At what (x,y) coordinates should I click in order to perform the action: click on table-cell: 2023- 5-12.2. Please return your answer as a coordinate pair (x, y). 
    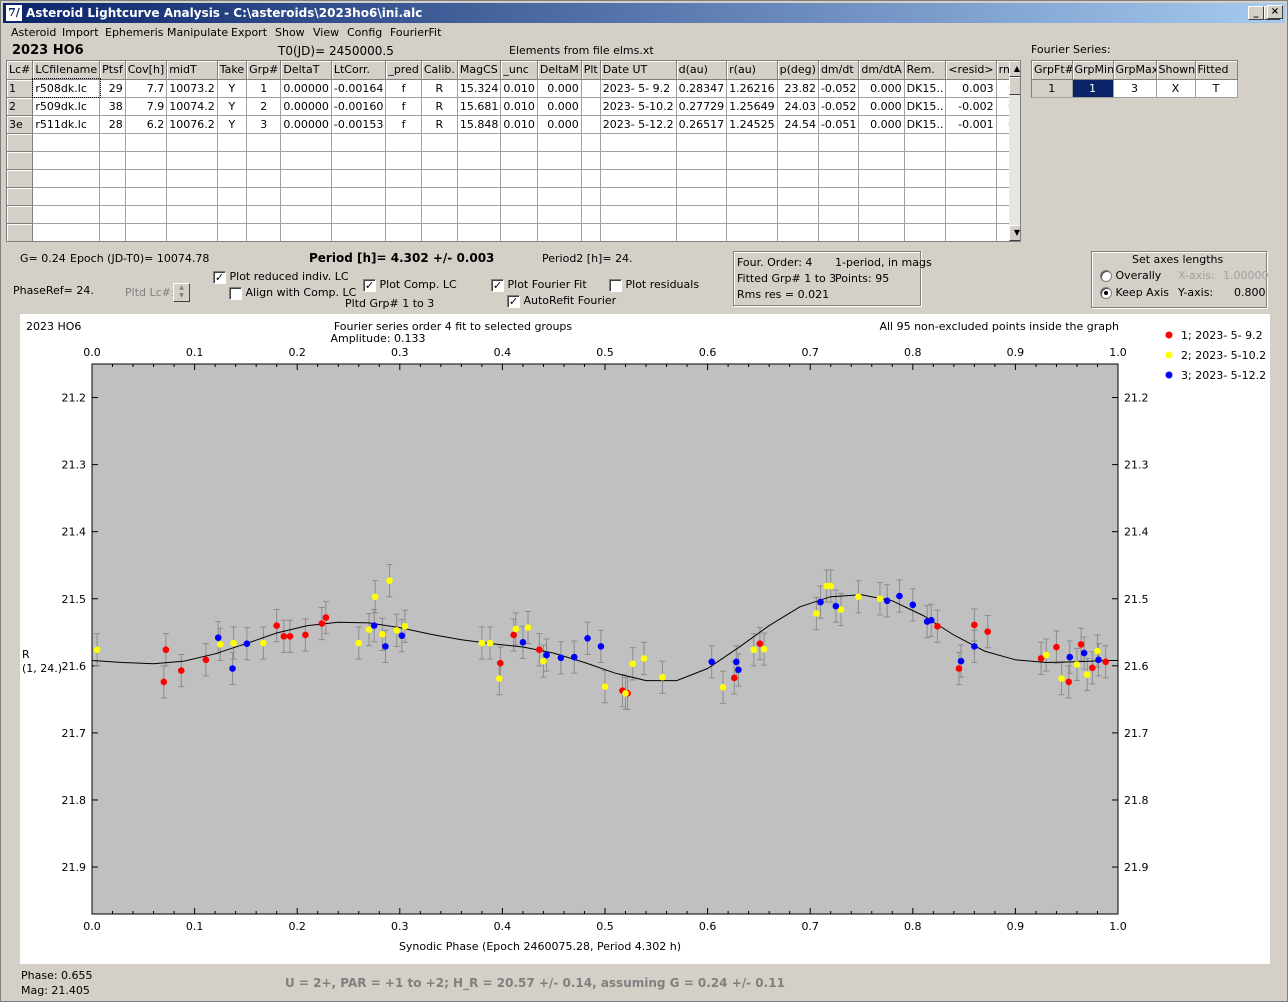
    Looking at the image, I should click on (638, 124).